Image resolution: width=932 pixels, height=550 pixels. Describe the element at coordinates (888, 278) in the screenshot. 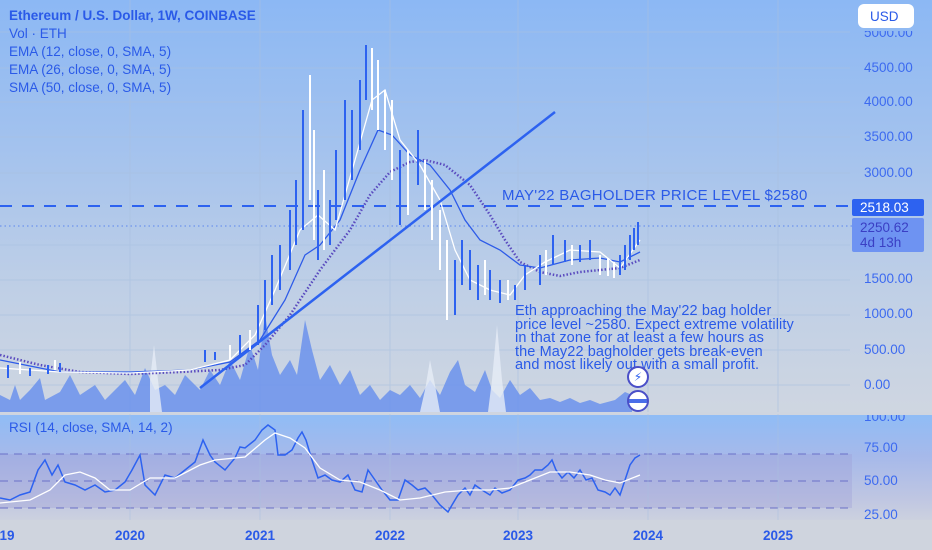

I see `price-axis-label: 1500.00` at that location.